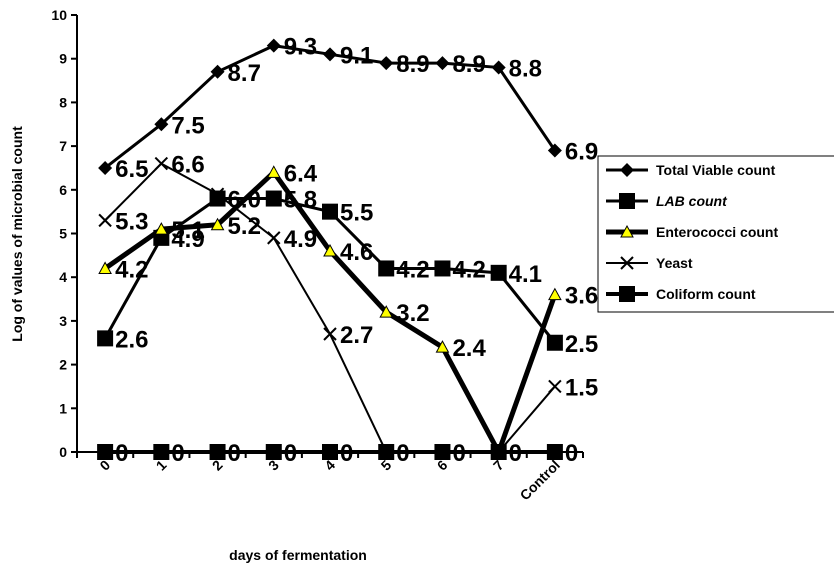 The height and width of the screenshot is (567, 834). What do you see at coordinates (244, 73) in the screenshot?
I see `data-label: 8.7` at bounding box center [244, 73].